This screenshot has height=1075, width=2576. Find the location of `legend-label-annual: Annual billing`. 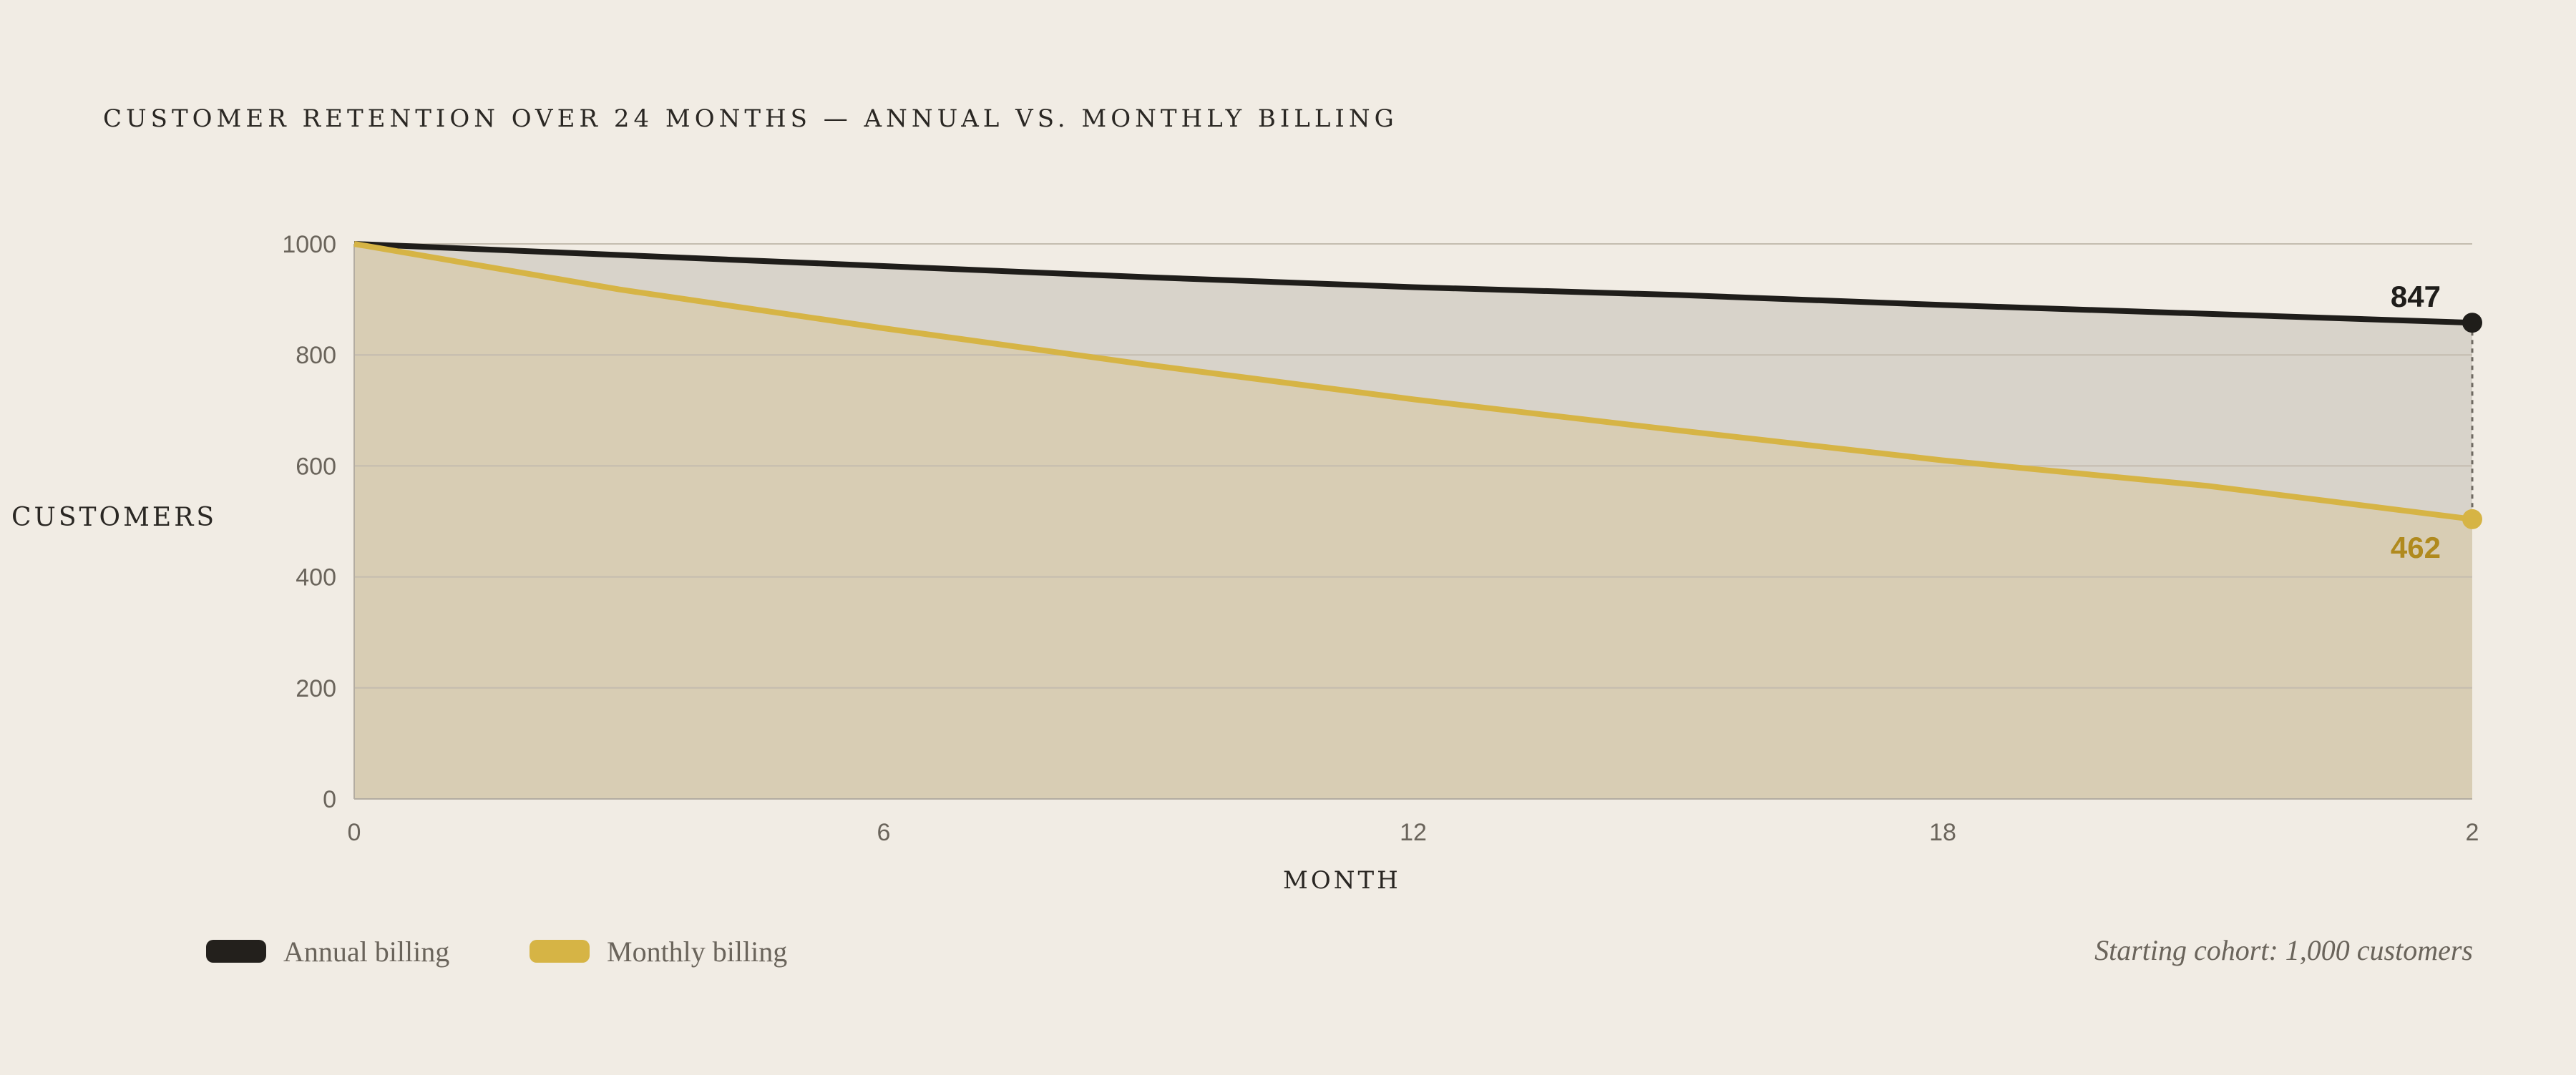

legend-label-annual: Annual billing is located at coordinates (366, 951).